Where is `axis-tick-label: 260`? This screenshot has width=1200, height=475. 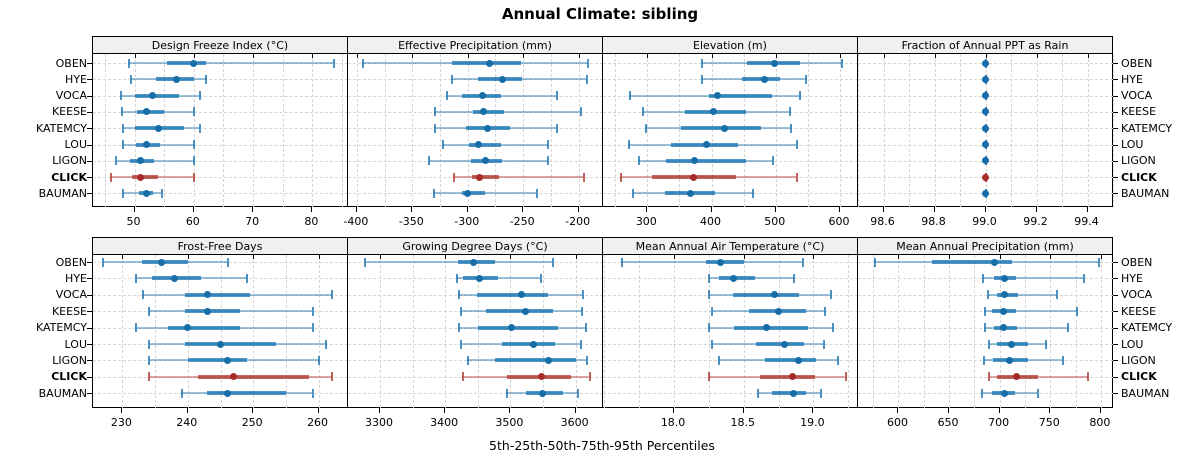 axis-tick-label: 260 is located at coordinates (318, 422).